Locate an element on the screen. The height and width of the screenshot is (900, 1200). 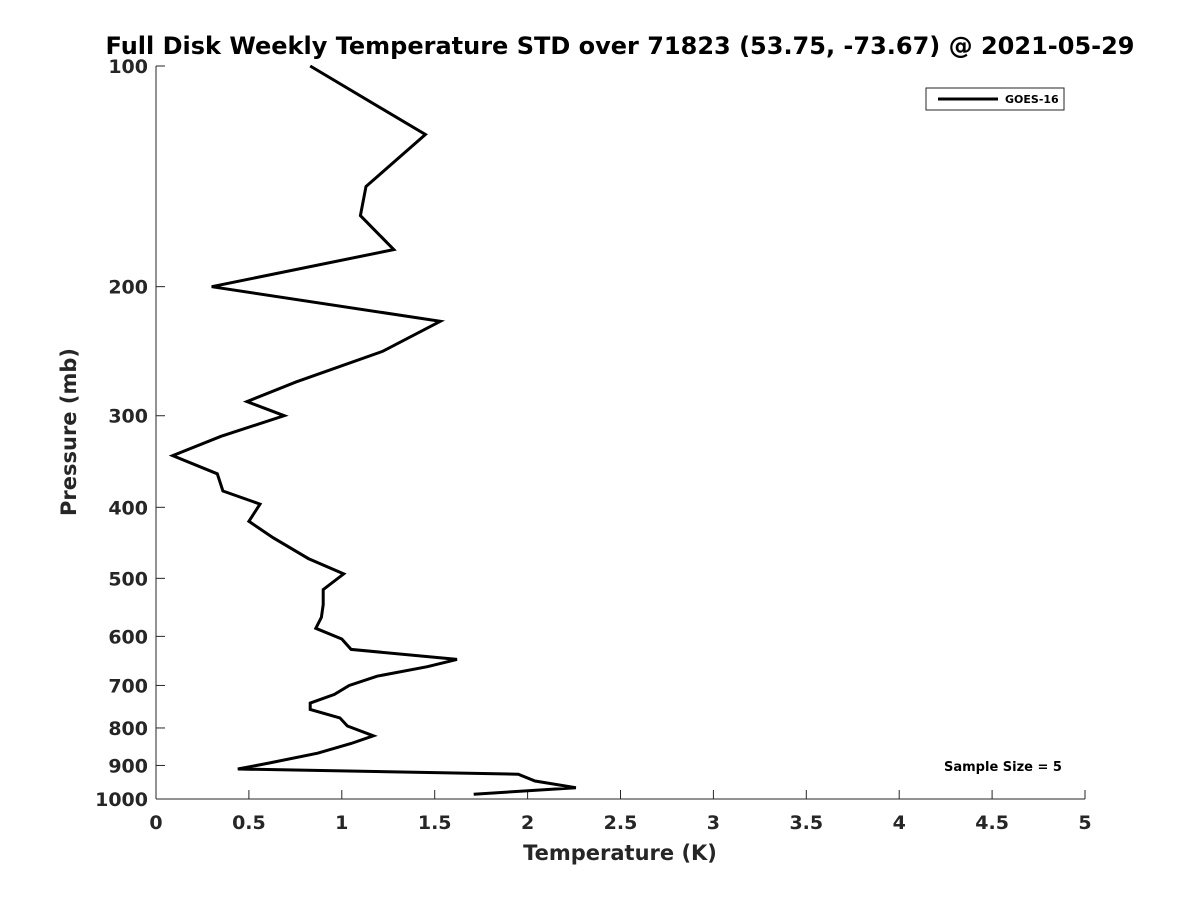
x-axis-label: Temperature (K) is located at coordinates (620, 853).